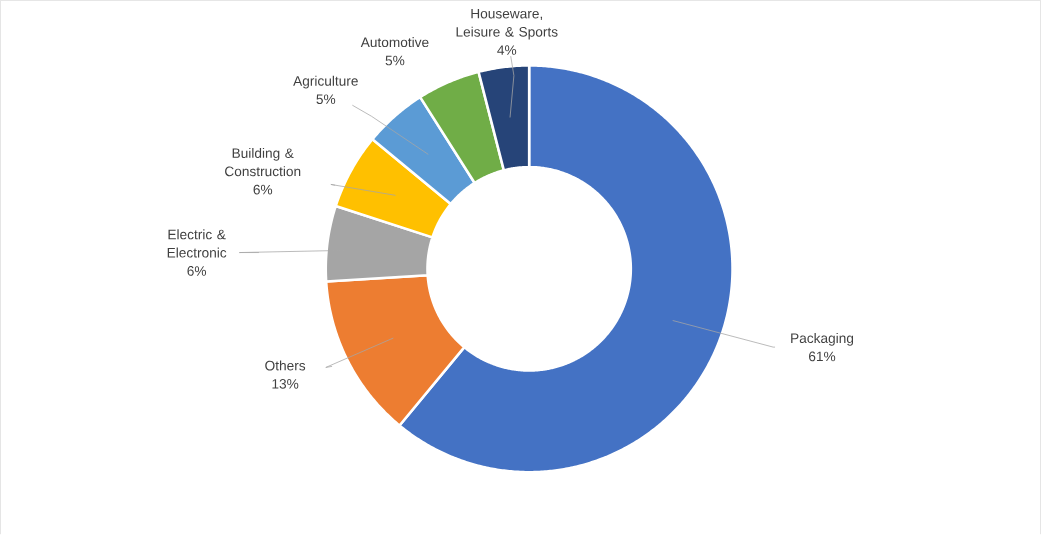  I want to click on slice-label: Packaging, so click(822, 339).